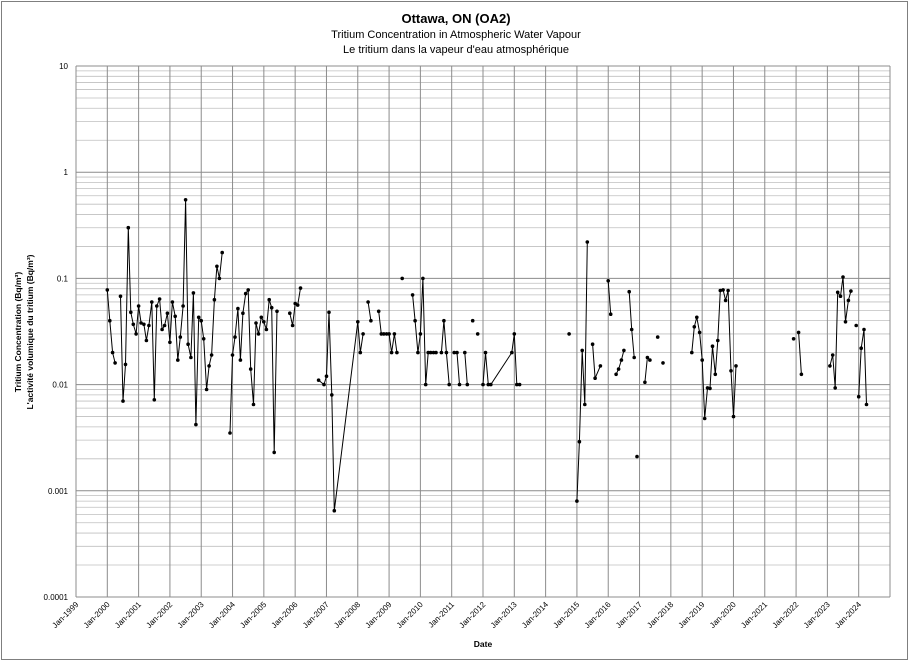  What do you see at coordinates (18, 332) in the screenshot?
I see `y-axis-label-en: Tritium Concentration (Bq/m³)` at bounding box center [18, 332].